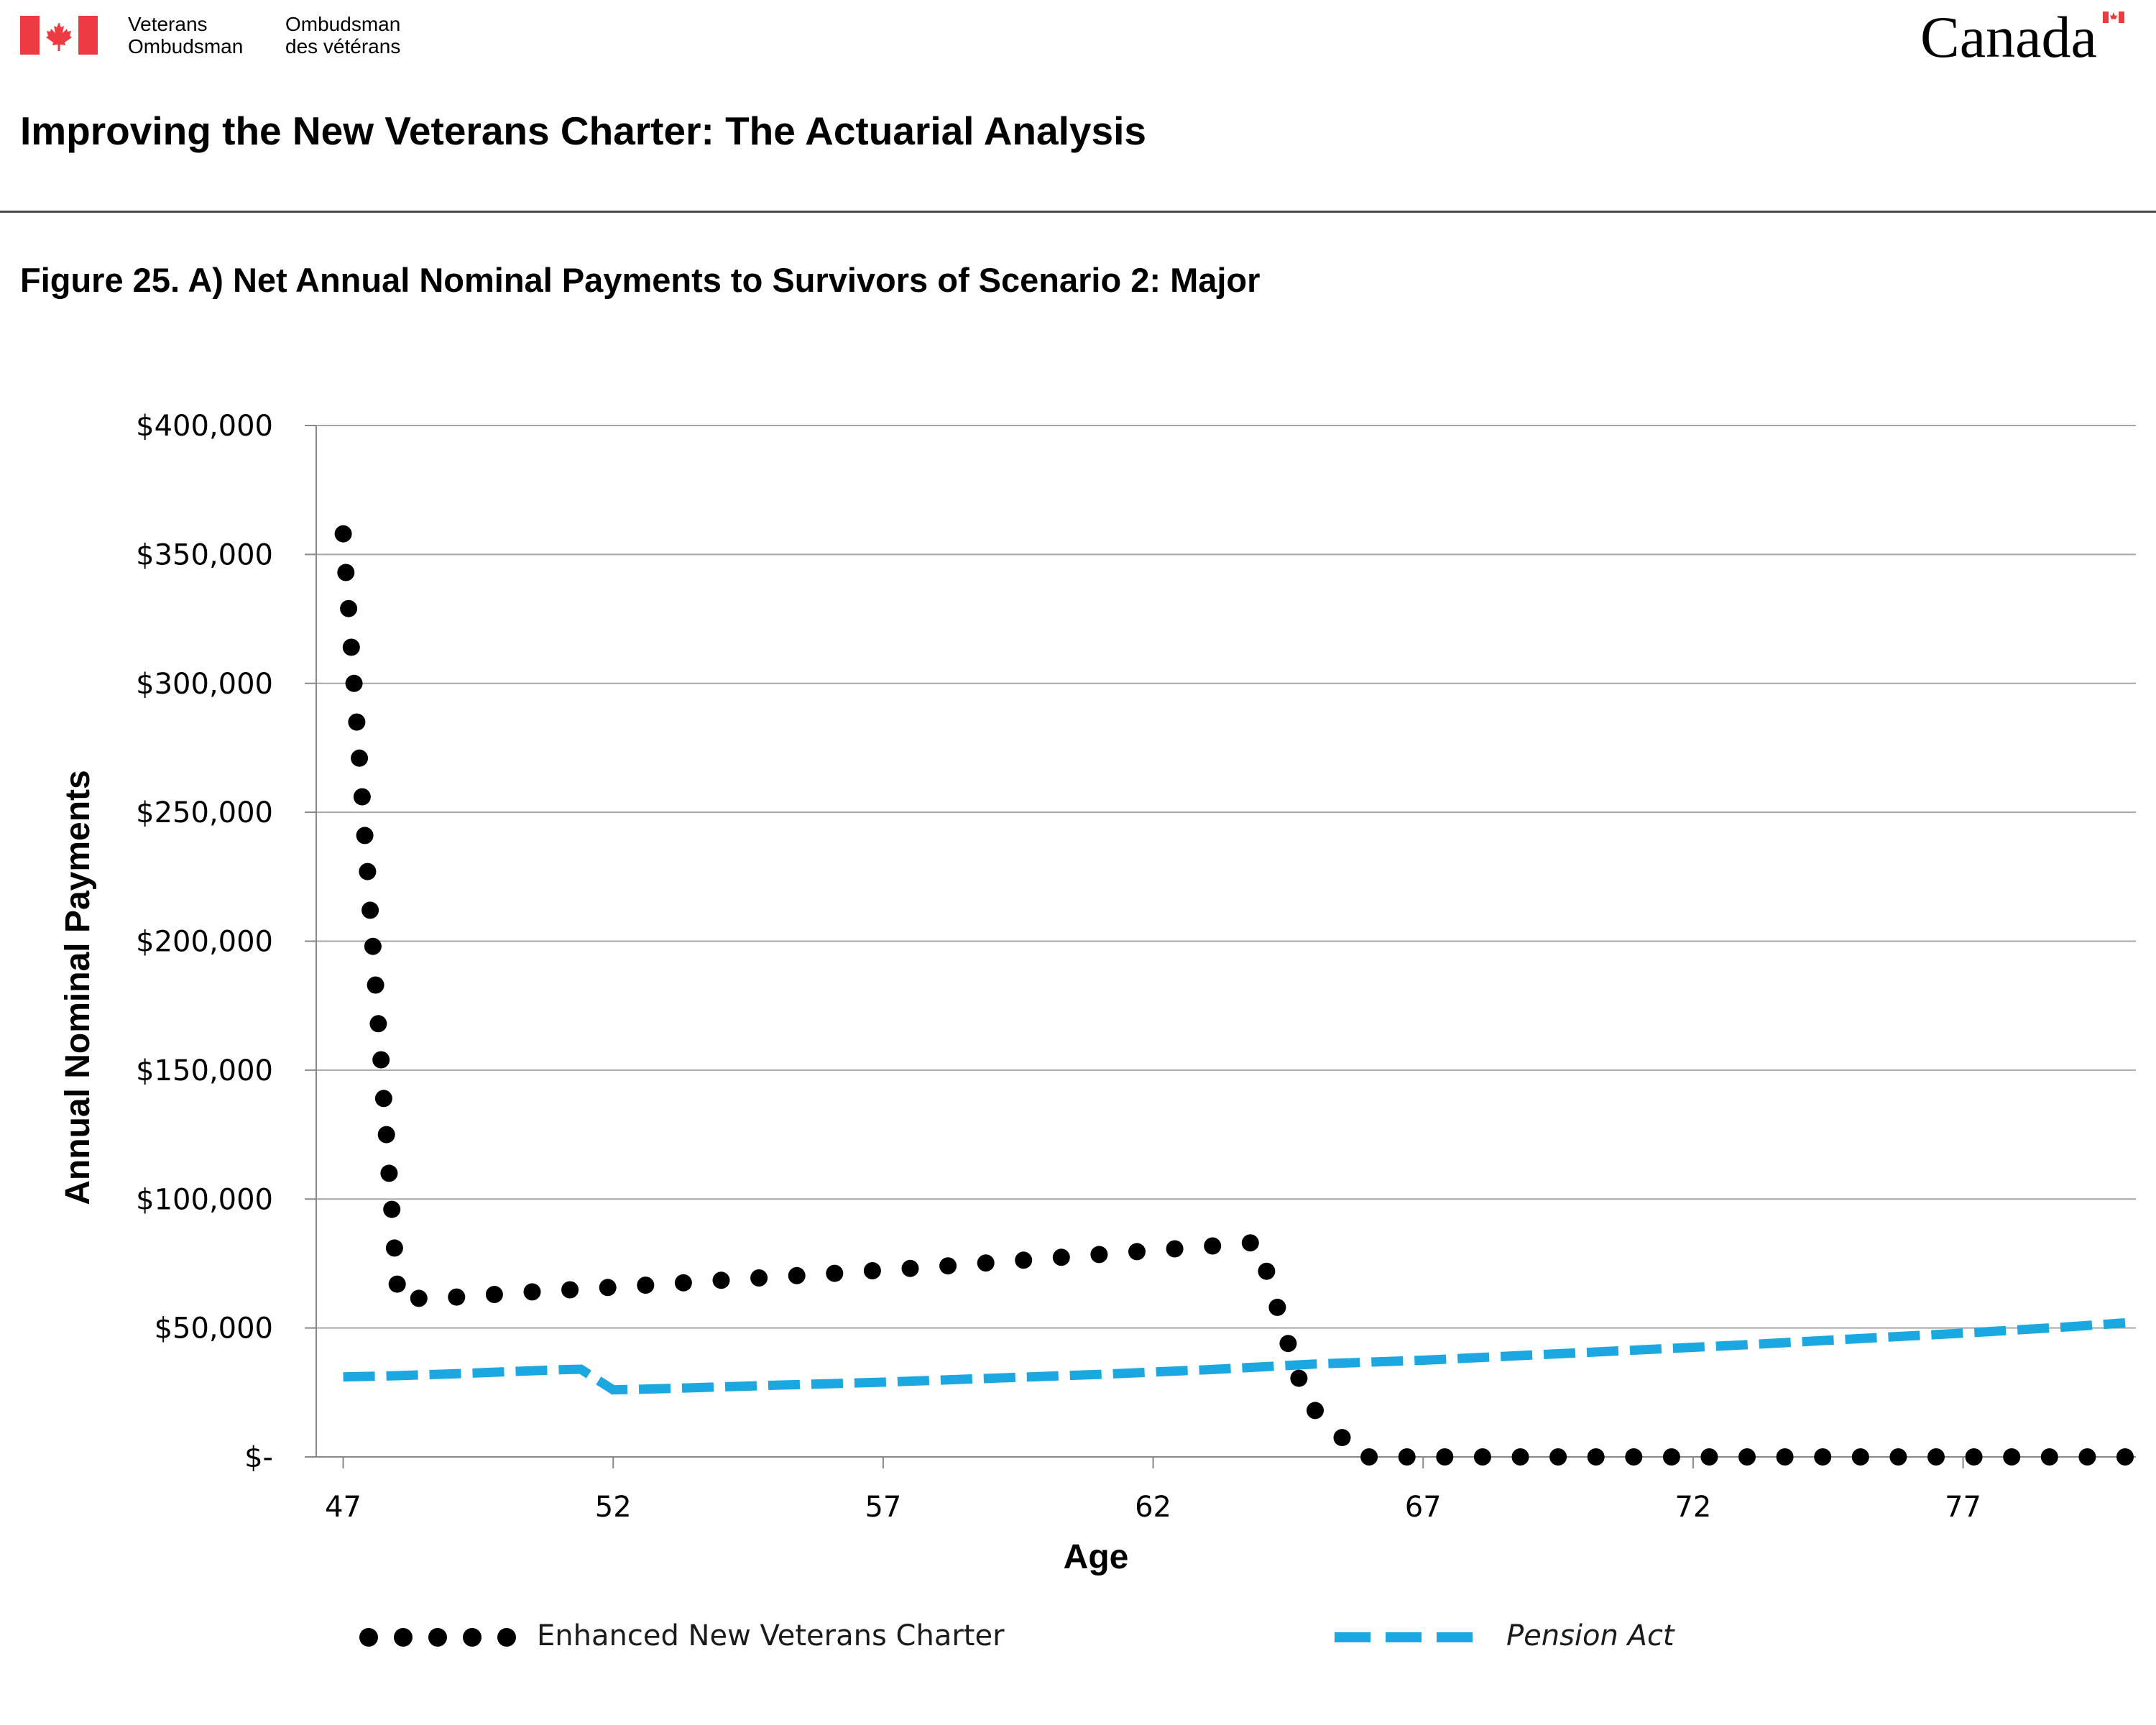 This screenshot has width=2156, height=1725. I want to click on legend-label-enhanced: Enhanced New Veterans Charter, so click(771, 1635).